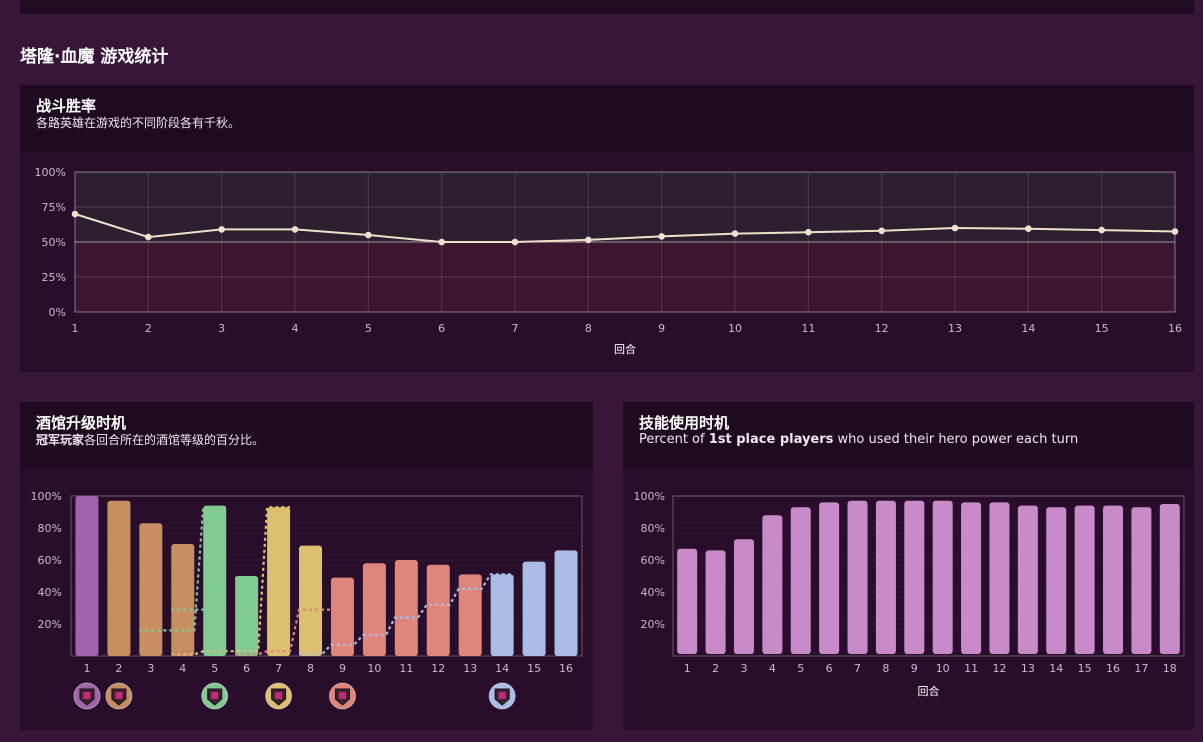 This screenshot has width=1203, height=742. What do you see at coordinates (50, 624) in the screenshot?
I see `y-tick-label: 20%` at bounding box center [50, 624].